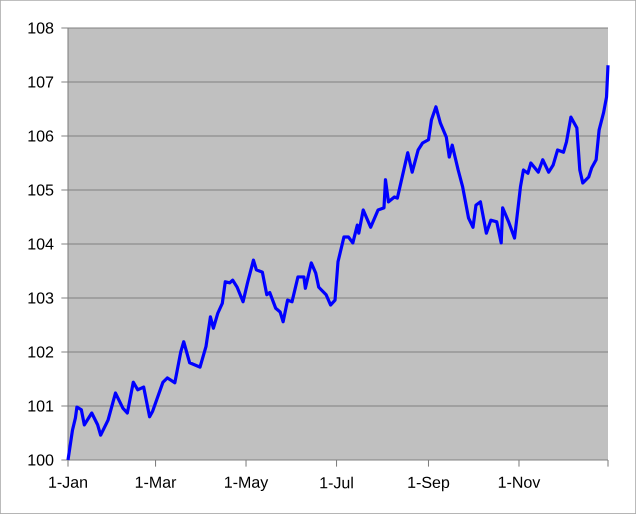  I want to click on x-tick-label: 1-Mar, so click(156, 482).